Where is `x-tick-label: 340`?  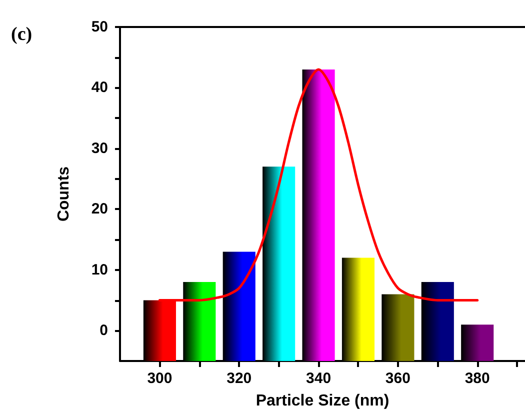 x-tick-label: 340 is located at coordinates (319, 378).